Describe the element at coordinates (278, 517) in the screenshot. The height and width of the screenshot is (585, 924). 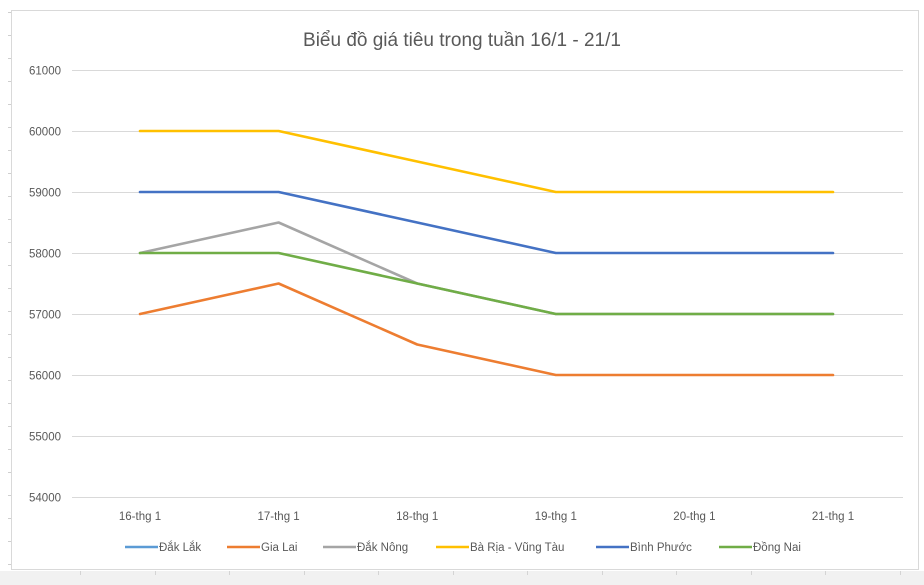
I see `x-tick-label: 17-thg 1` at that location.